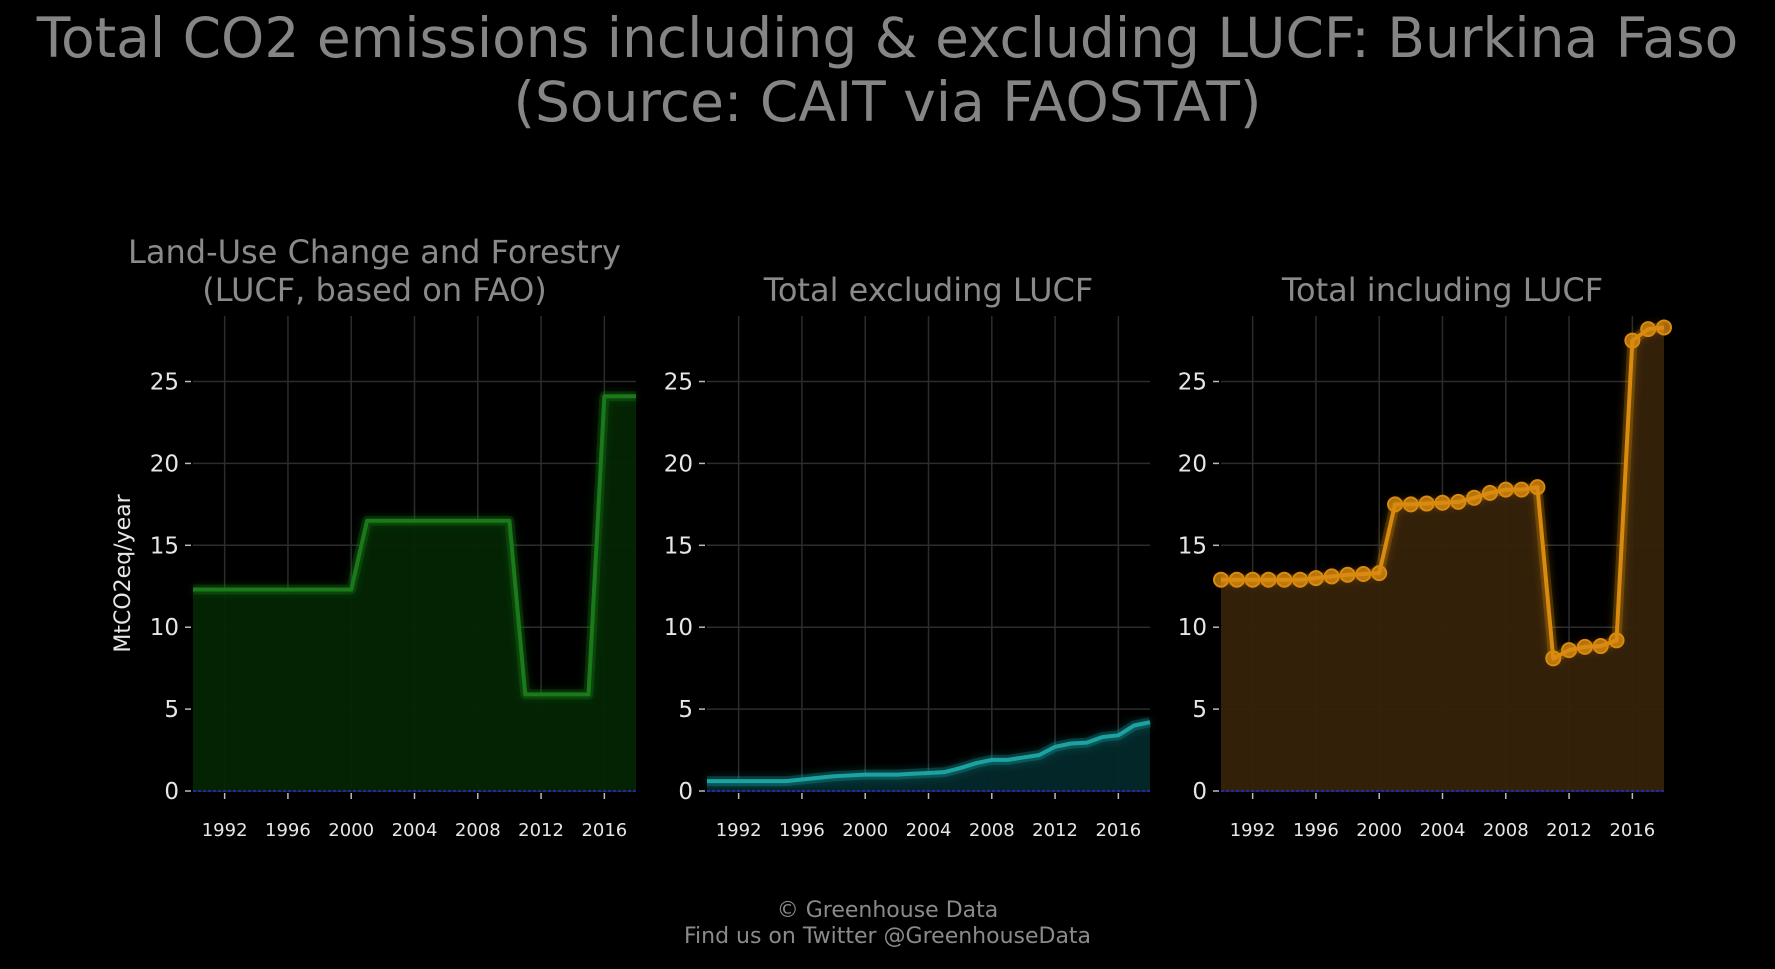 This screenshot has height=969, width=1775. What do you see at coordinates (123, 572) in the screenshot?
I see `y-axis-label: MtCO2eq/year` at bounding box center [123, 572].